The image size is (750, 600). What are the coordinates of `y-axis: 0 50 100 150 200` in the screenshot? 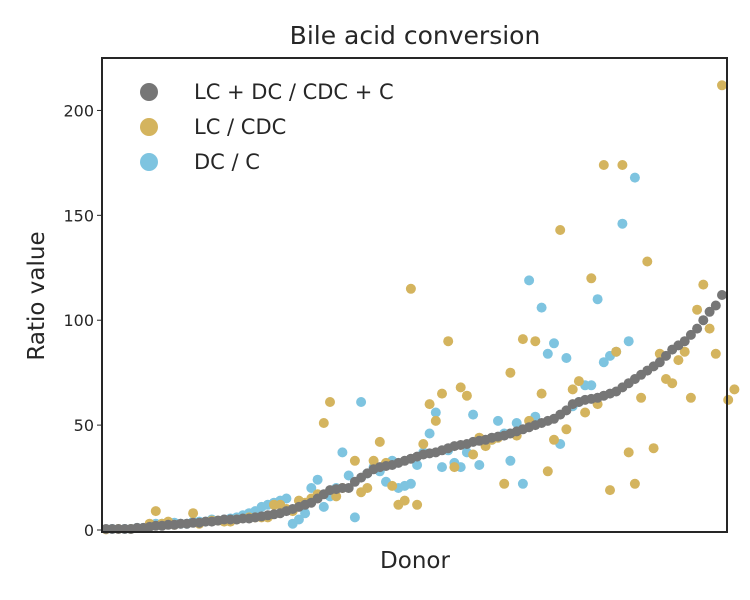 It's located at (82, 320).